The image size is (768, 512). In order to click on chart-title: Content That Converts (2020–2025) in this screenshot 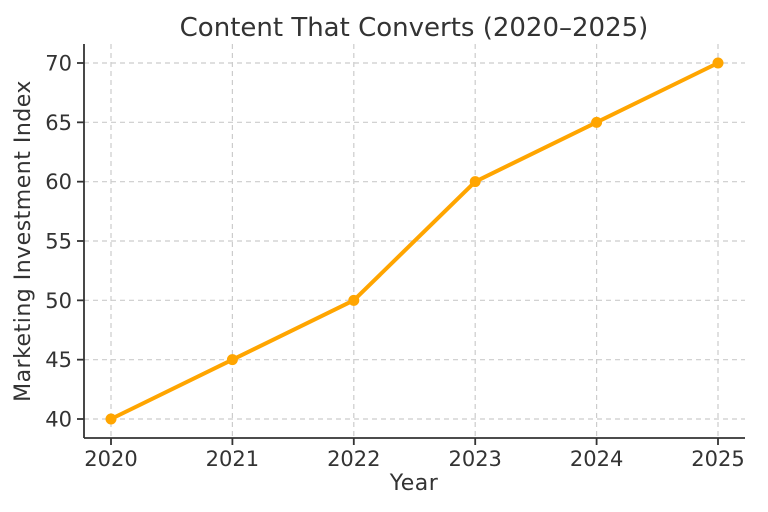, I will do `click(414, 28)`.